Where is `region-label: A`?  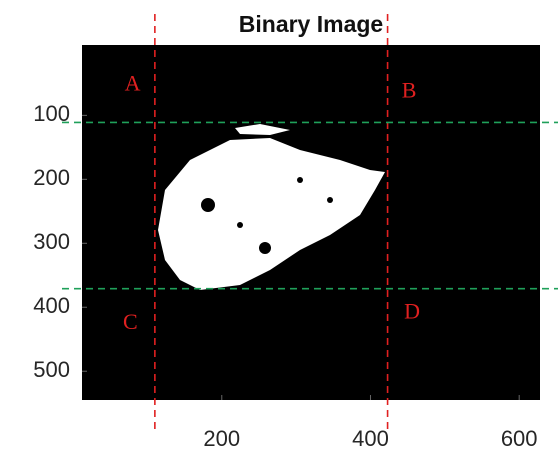
region-label: A is located at coordinates (133, 82).